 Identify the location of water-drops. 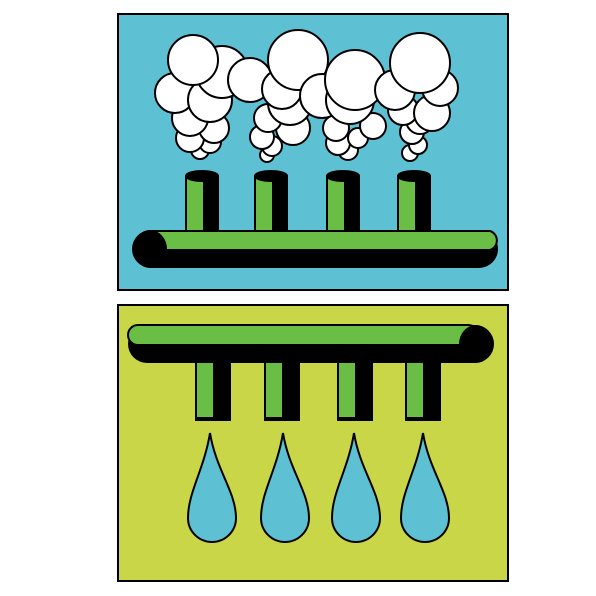
(318, 487).